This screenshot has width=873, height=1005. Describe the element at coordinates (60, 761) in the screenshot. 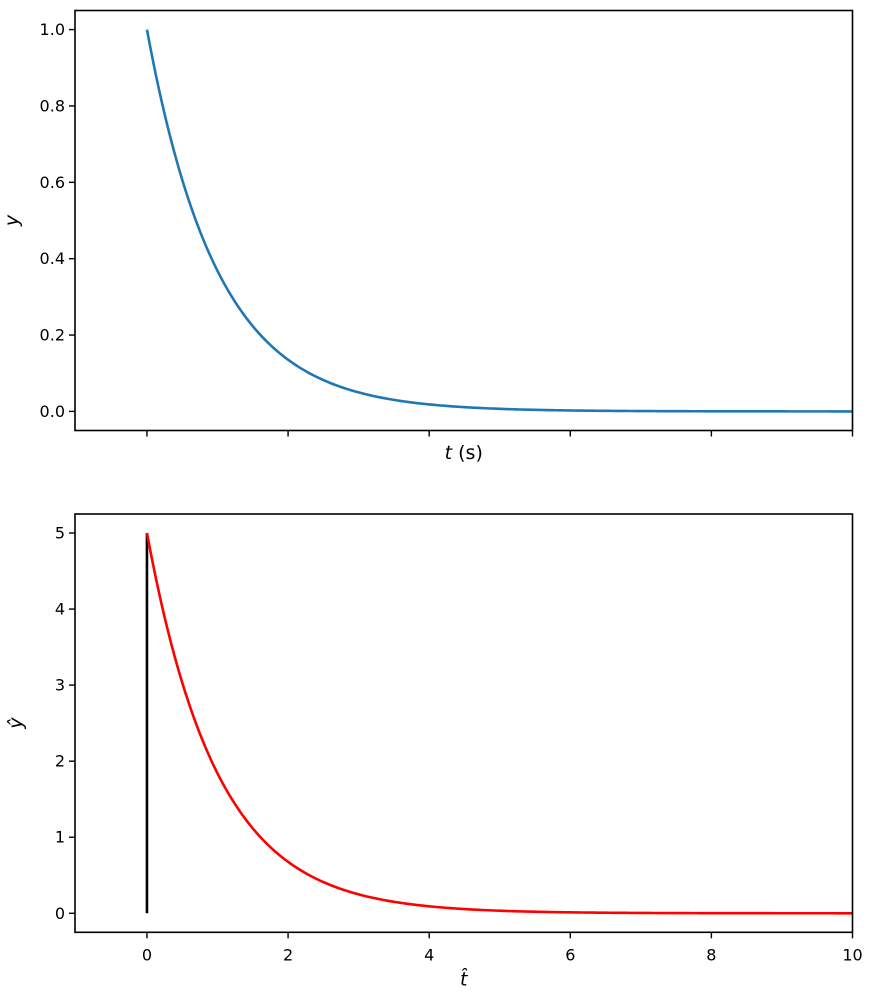

I see `y-tick-label: 2` at that location.